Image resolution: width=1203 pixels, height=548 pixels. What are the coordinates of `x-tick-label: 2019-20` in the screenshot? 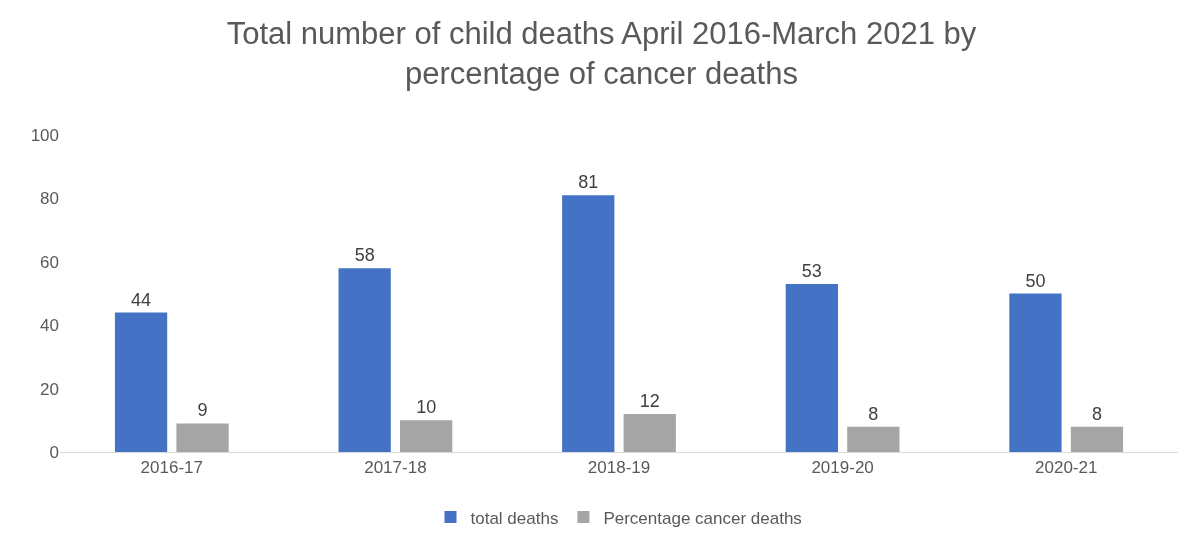 It's located at (842, 468).